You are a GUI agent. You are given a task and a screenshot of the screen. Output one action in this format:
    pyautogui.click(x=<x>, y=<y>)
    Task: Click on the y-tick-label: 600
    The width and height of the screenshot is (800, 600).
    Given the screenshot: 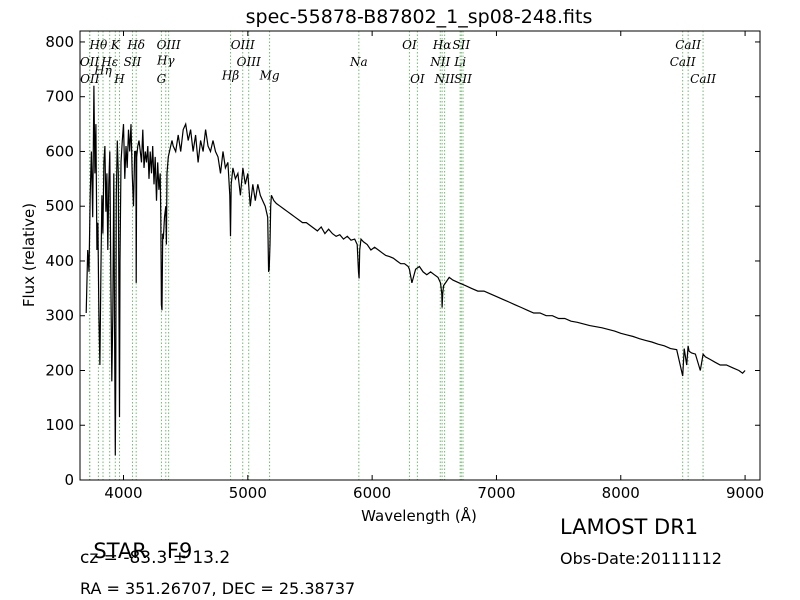 What is the action you would take?
    pyautogui.click(x=59, y=151)
    